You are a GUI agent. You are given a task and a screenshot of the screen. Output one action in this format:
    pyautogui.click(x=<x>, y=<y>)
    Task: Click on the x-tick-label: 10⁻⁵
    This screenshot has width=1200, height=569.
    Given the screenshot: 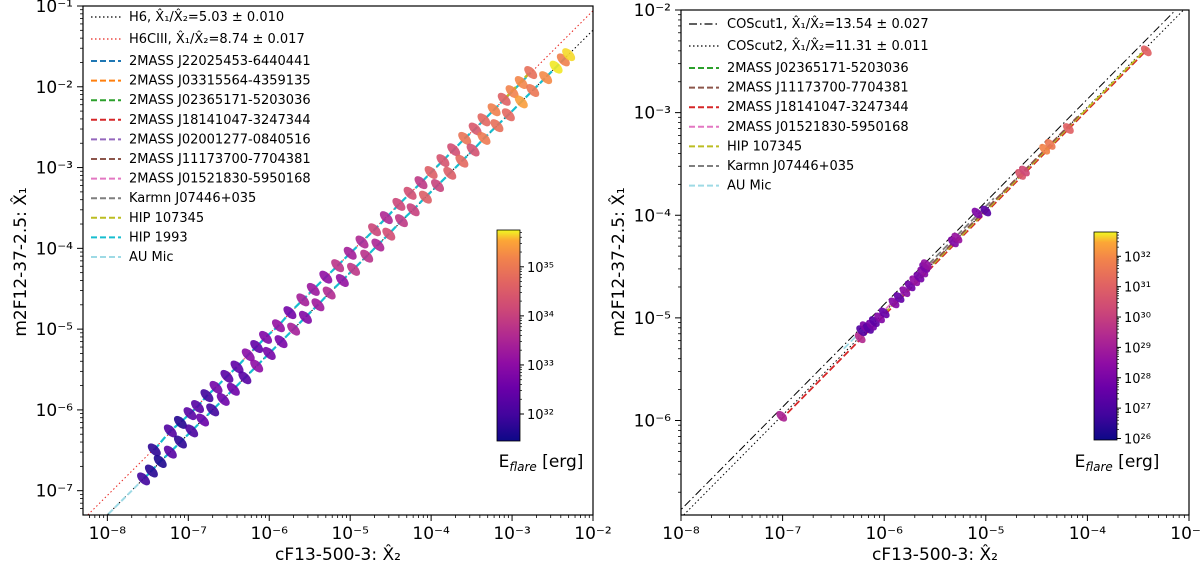 What is the action you would take?
    pyautogui.click(x=985, y=534)
    